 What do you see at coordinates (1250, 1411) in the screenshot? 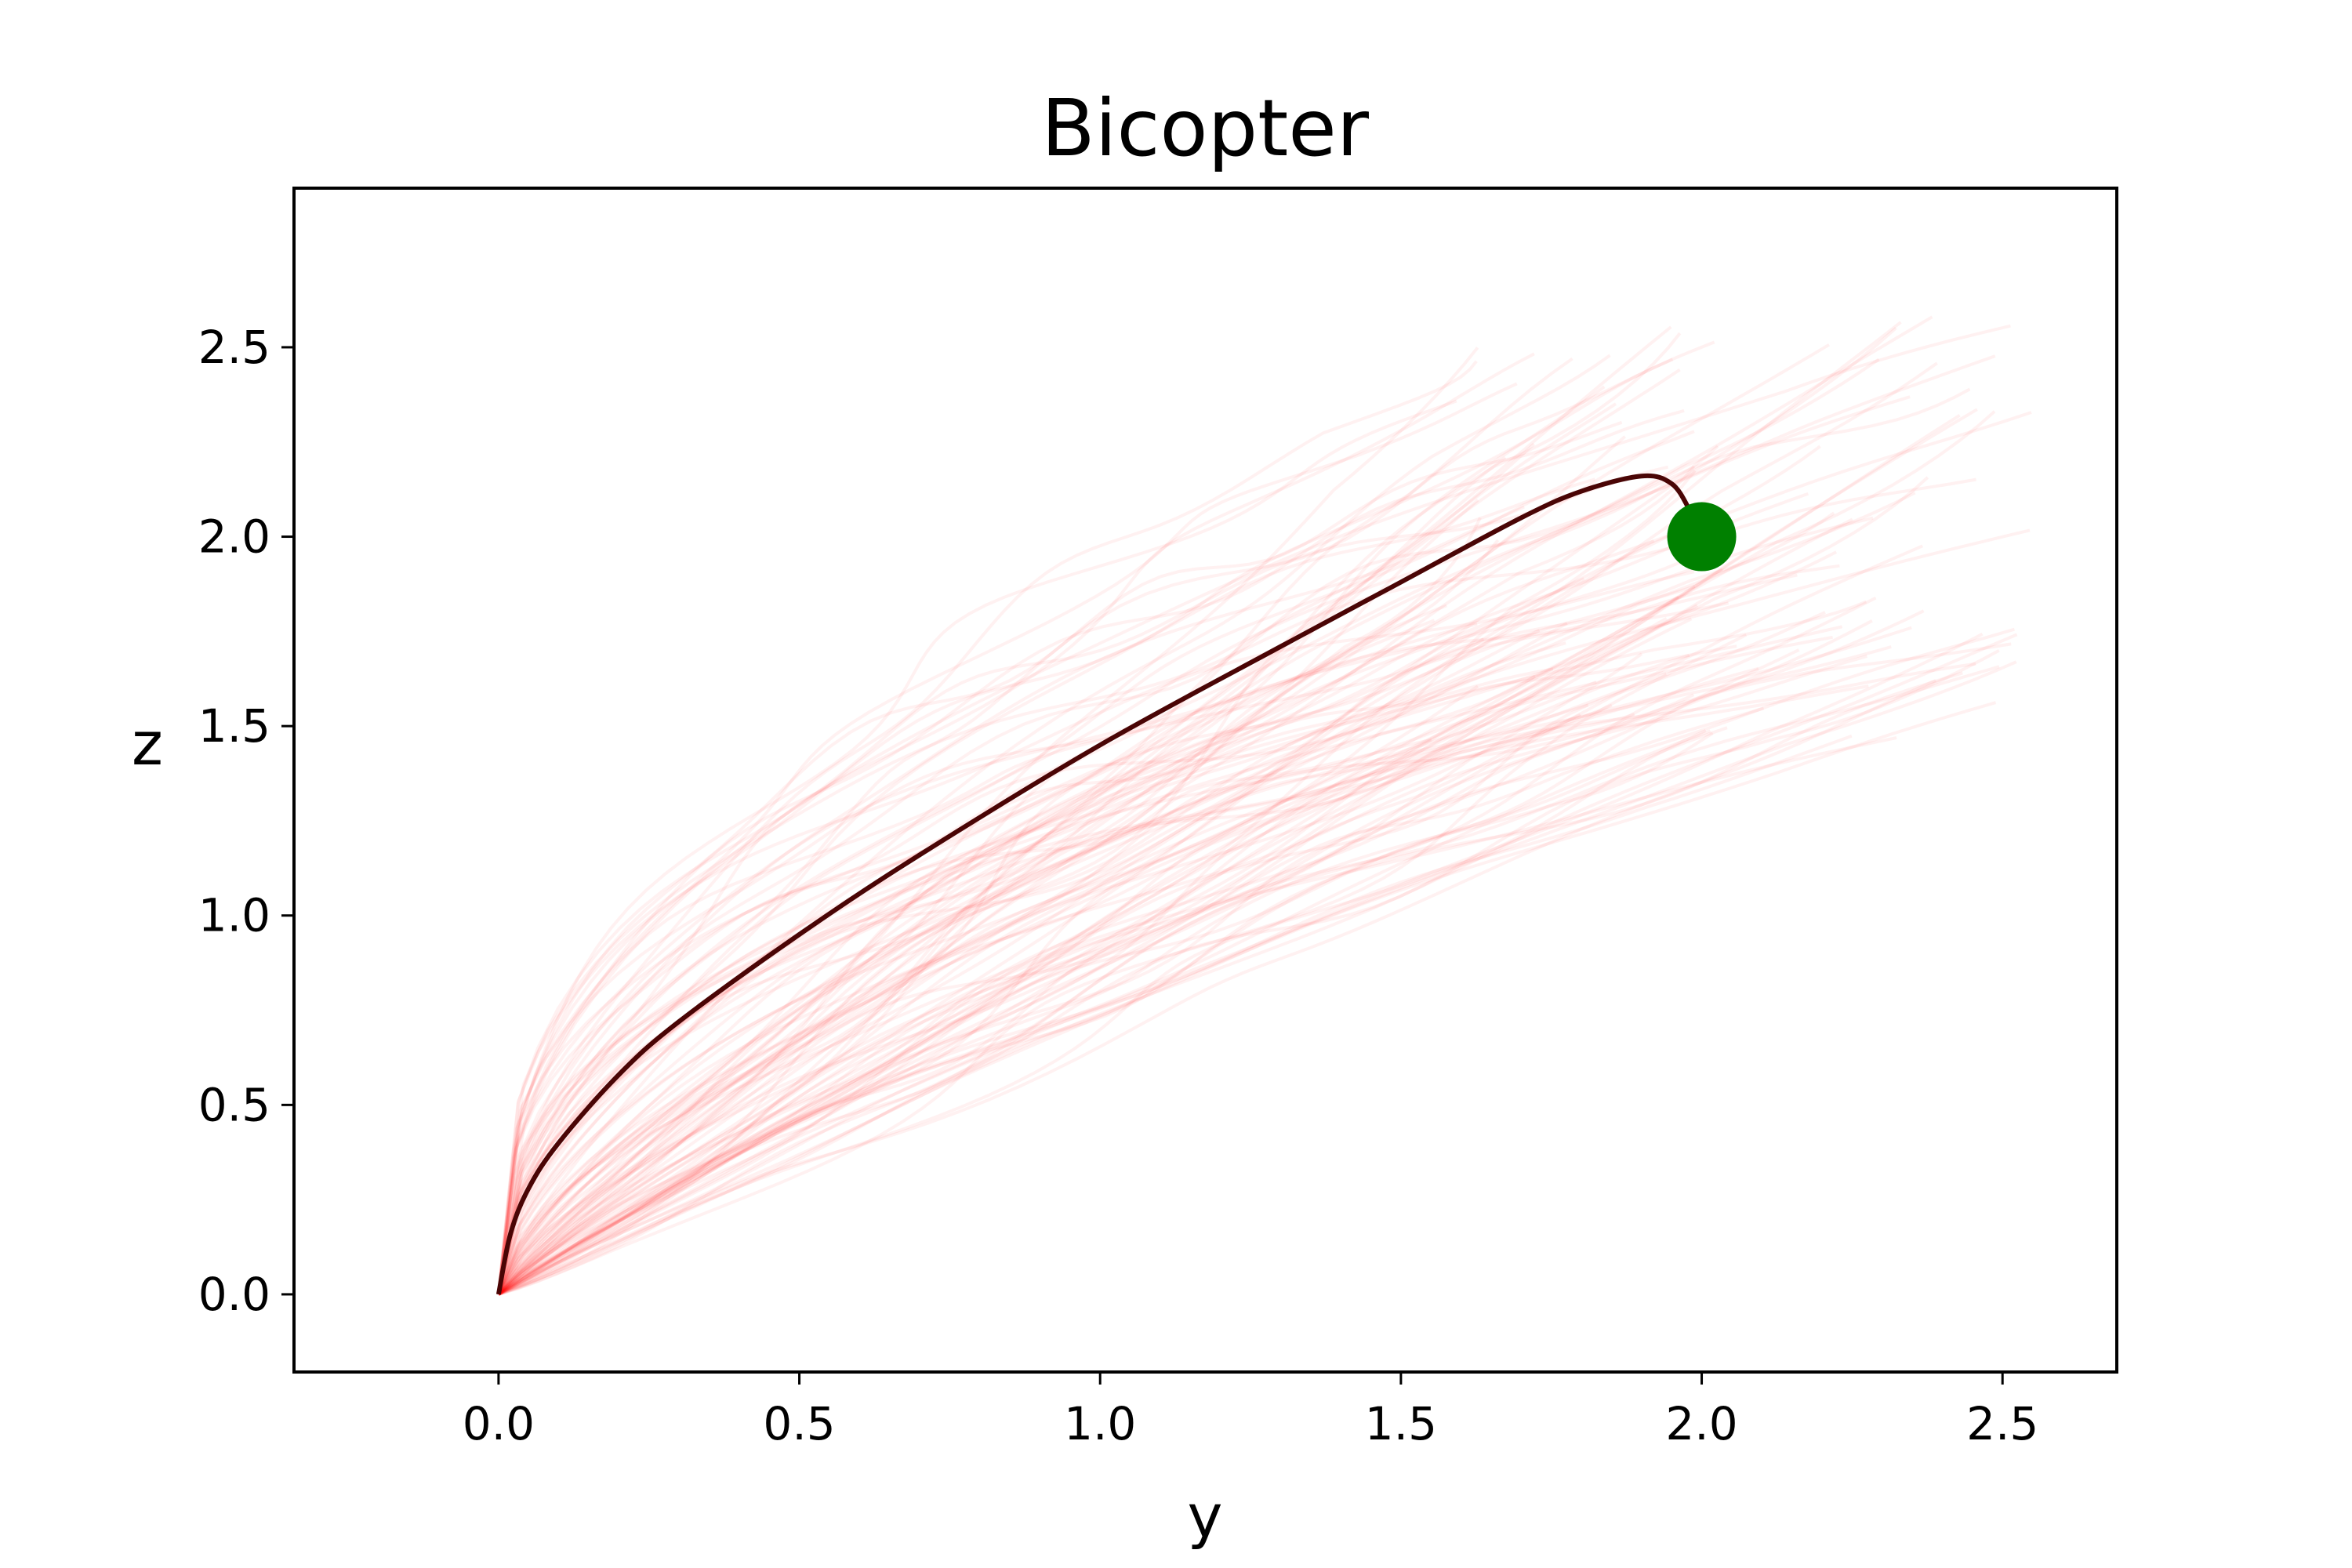
I see `x-axis: 0.0 0.5 1.0 1.5 2.0 2.5` at bounding box center [1250, 1411].